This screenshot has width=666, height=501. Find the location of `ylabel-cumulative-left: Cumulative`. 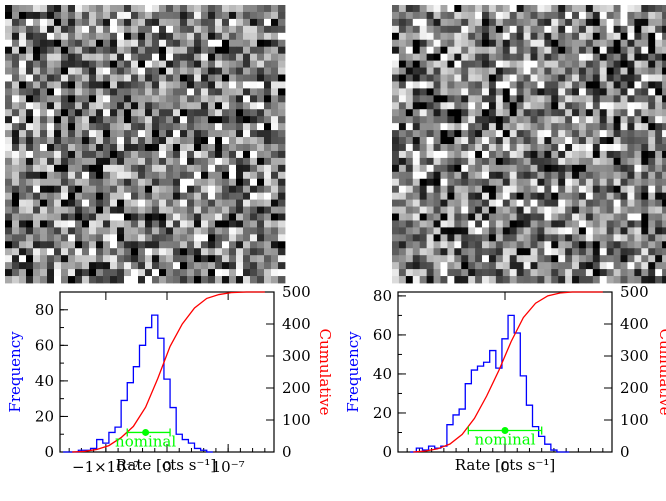

ylabel-cumulative-left: Cumulative is located at coordinates (325, 372).